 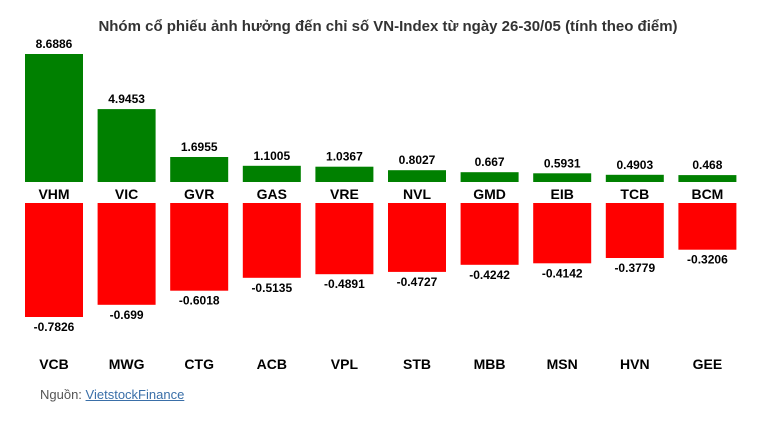 What do you see at coordinates (489, 234) in the screenshot?
I see `bar-mbb` at bounding box center [489, 234].